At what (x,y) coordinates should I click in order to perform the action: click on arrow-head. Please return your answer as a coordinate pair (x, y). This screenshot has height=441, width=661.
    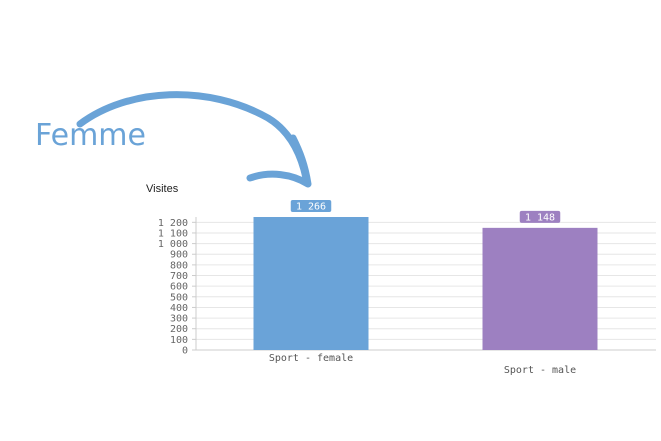
    Looking at the image, I should click on (279, 161).